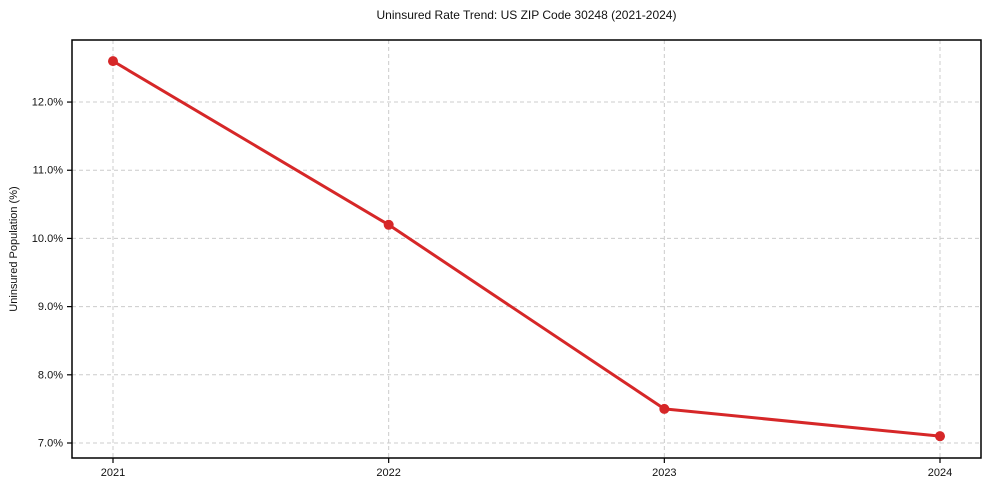  Describe the element at coordinates (50, 375) in the screenshot. I see `y-tick-label: 8.0%` at that location.